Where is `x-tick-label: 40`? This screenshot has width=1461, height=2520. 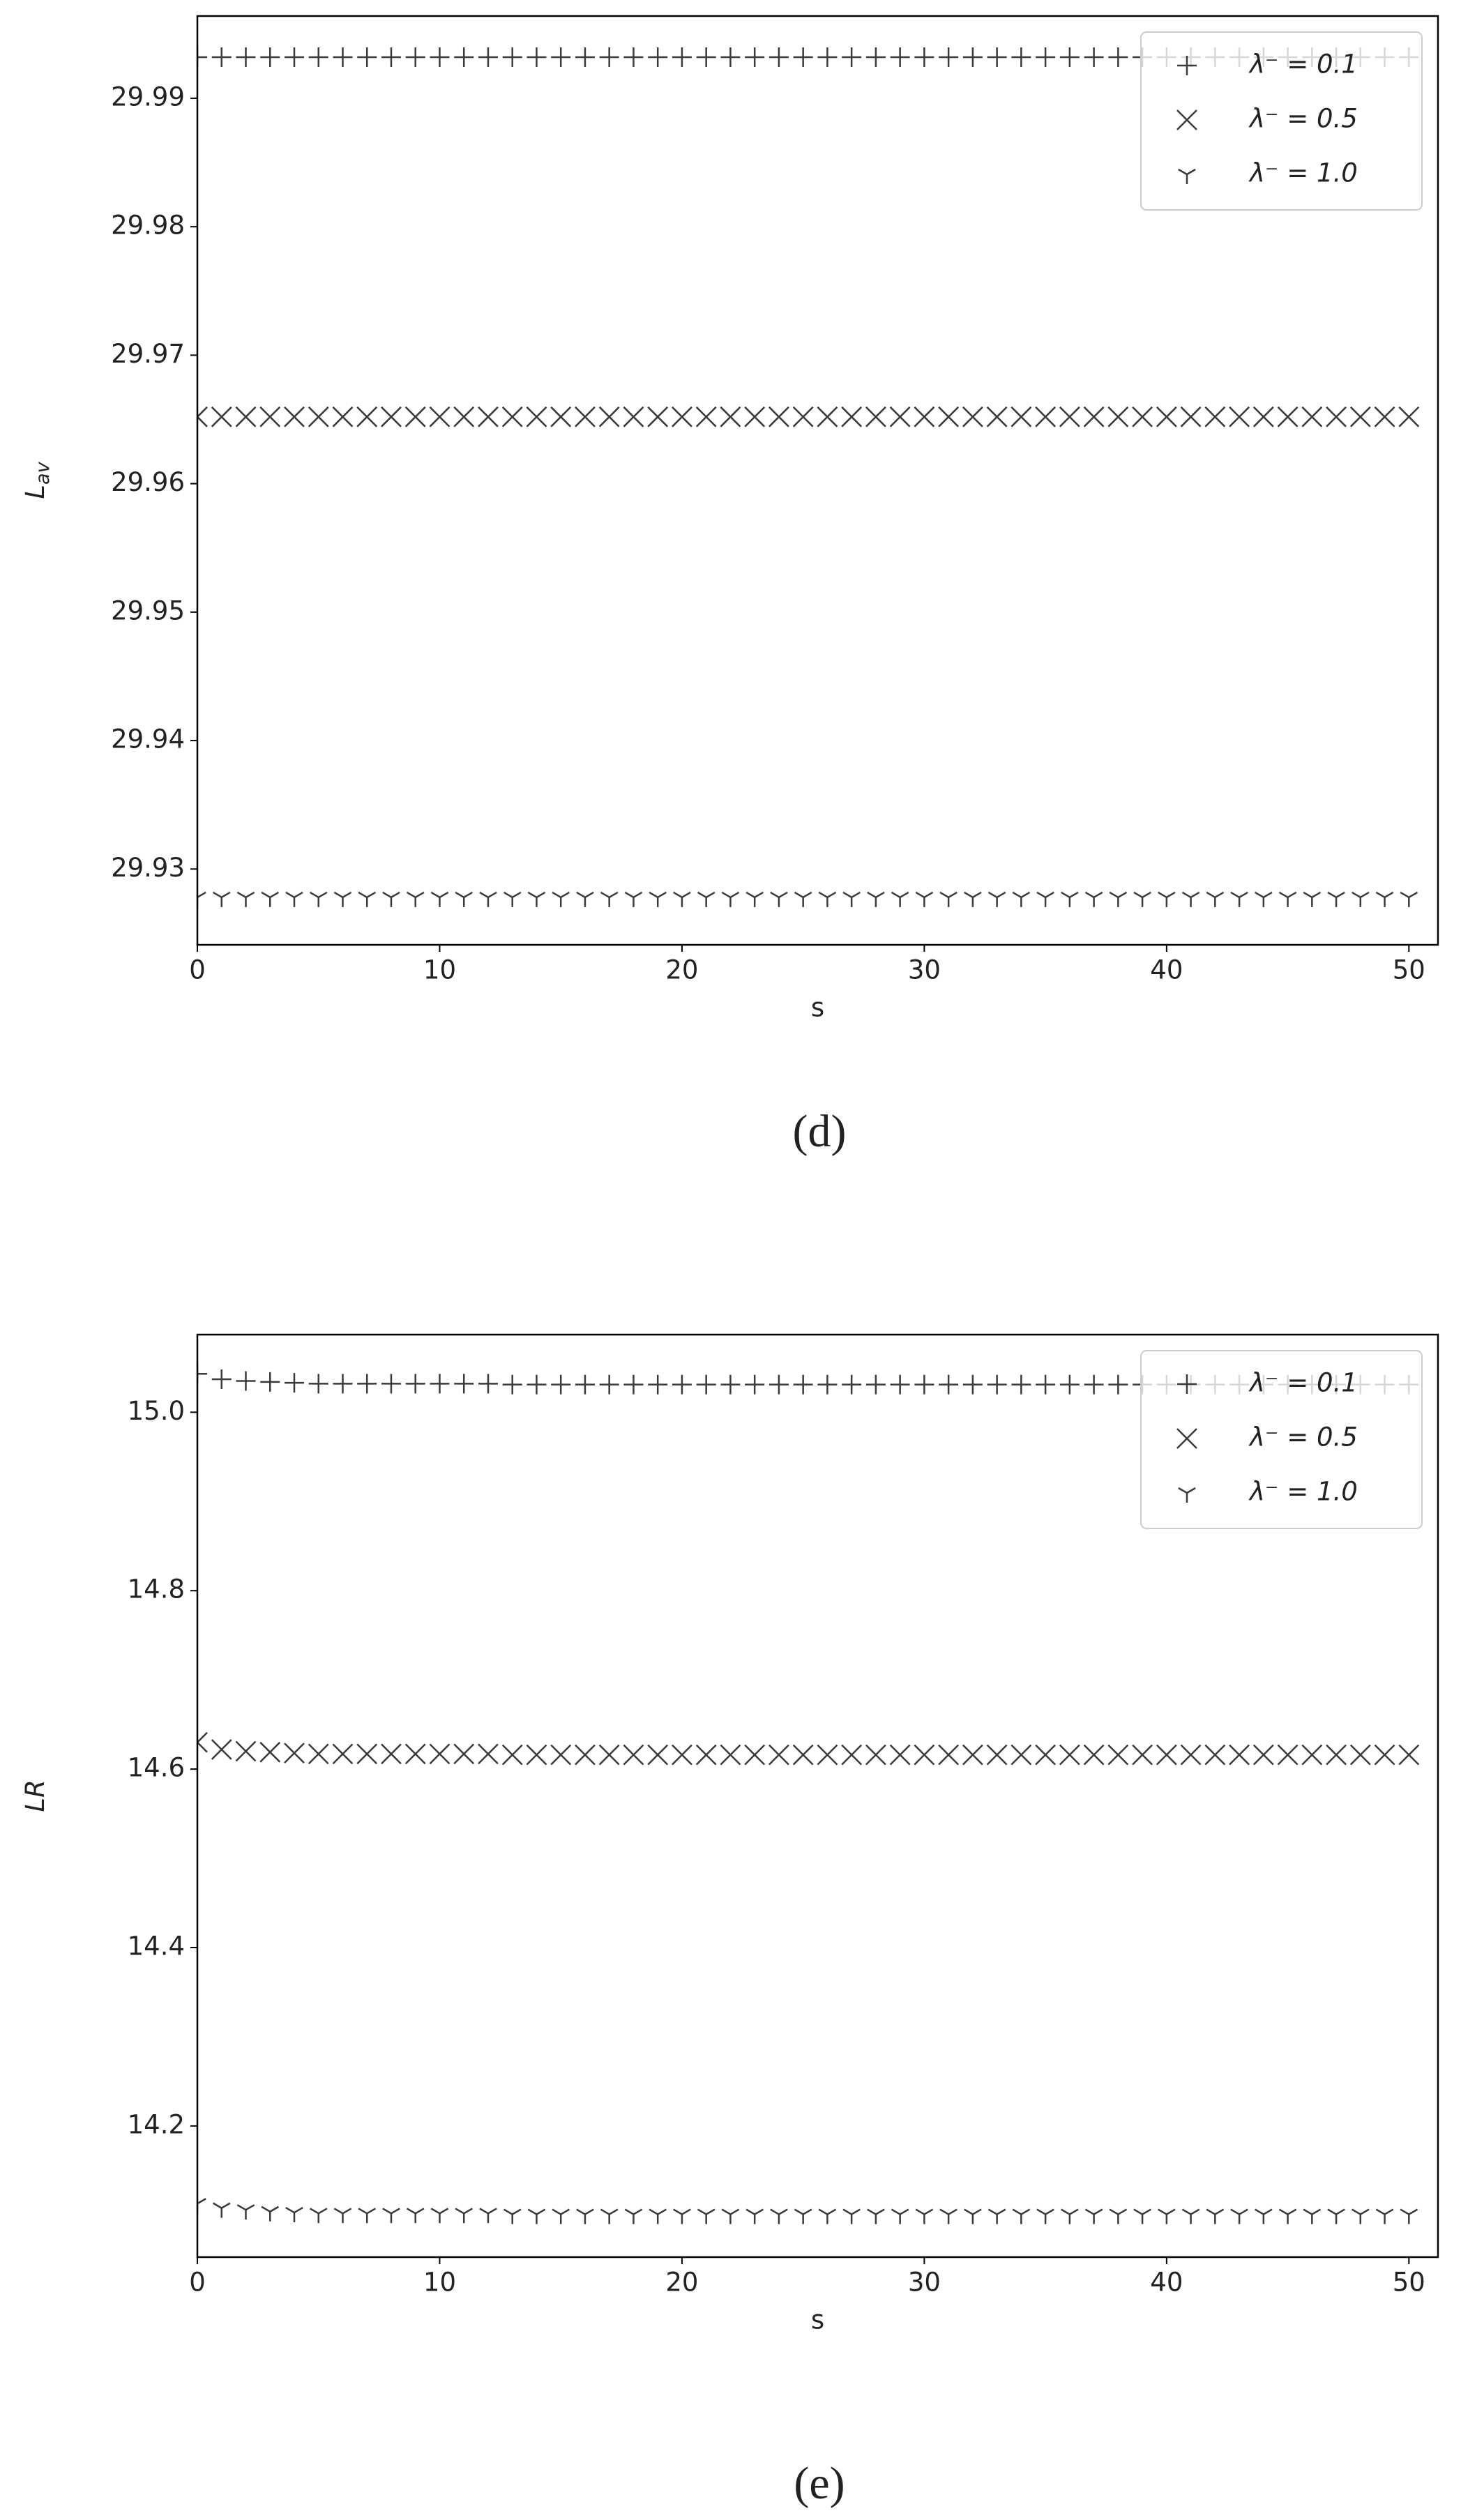
x-tick-label: 40 is located at coordinates (1167, 2283).